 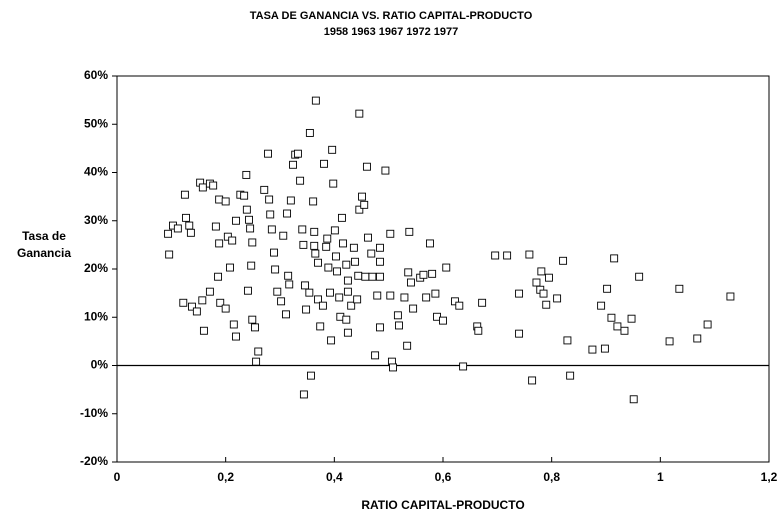 What do you see at coordinates (334, 477) in the screenshot?
I see `x-tick-label: 0,4` at bounding box center [334, 477].